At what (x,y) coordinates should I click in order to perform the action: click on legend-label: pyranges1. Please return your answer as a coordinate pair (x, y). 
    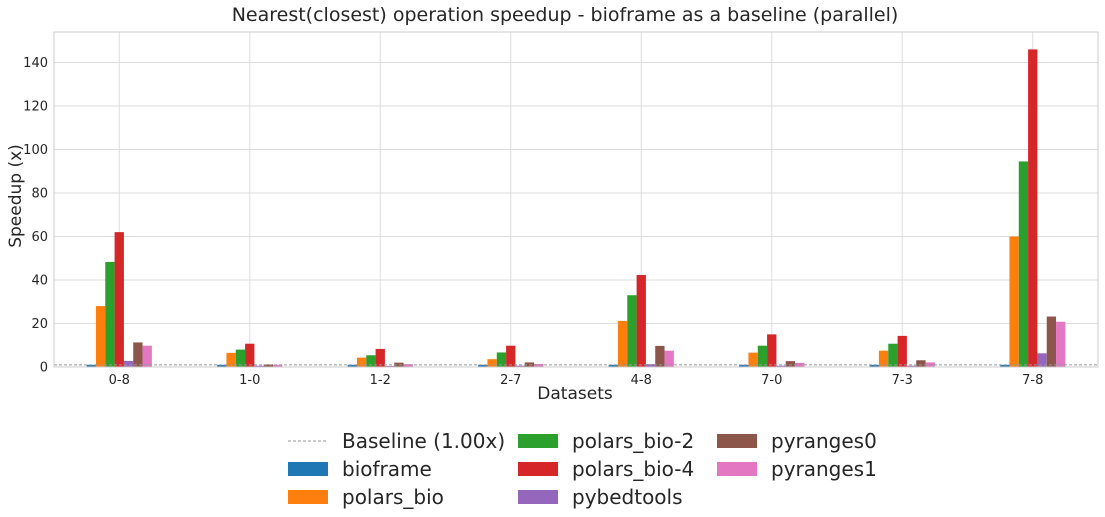
    Looking at the image, I should click on (824, 469).